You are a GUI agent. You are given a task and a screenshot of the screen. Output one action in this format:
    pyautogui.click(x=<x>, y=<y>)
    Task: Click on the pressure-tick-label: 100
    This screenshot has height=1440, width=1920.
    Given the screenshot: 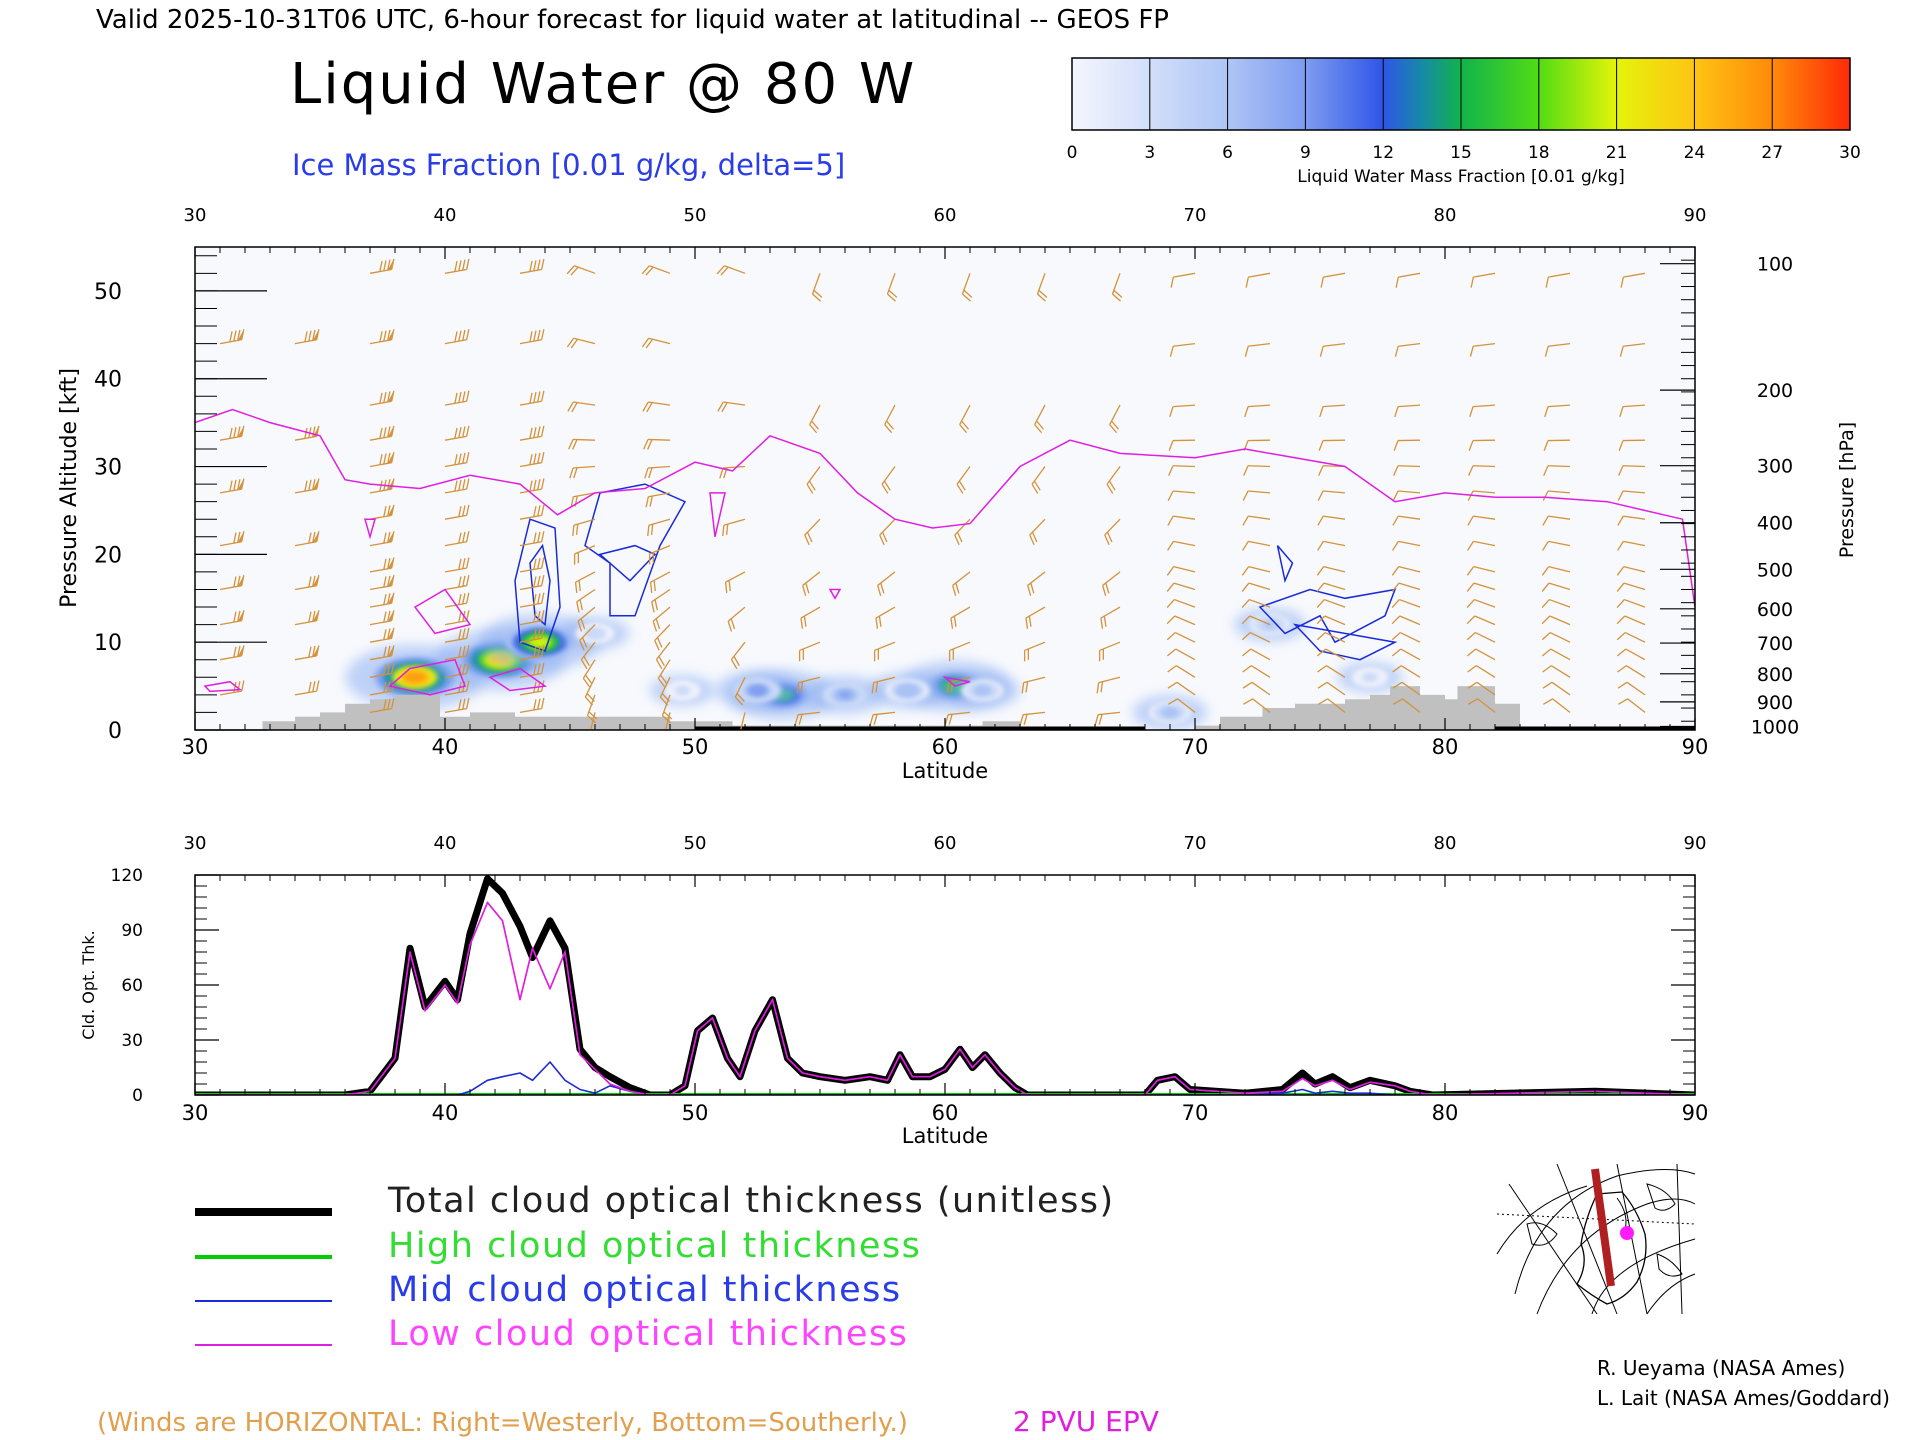 What is the action you would take?
    pyautogui.click(x=1775, y=265)
    